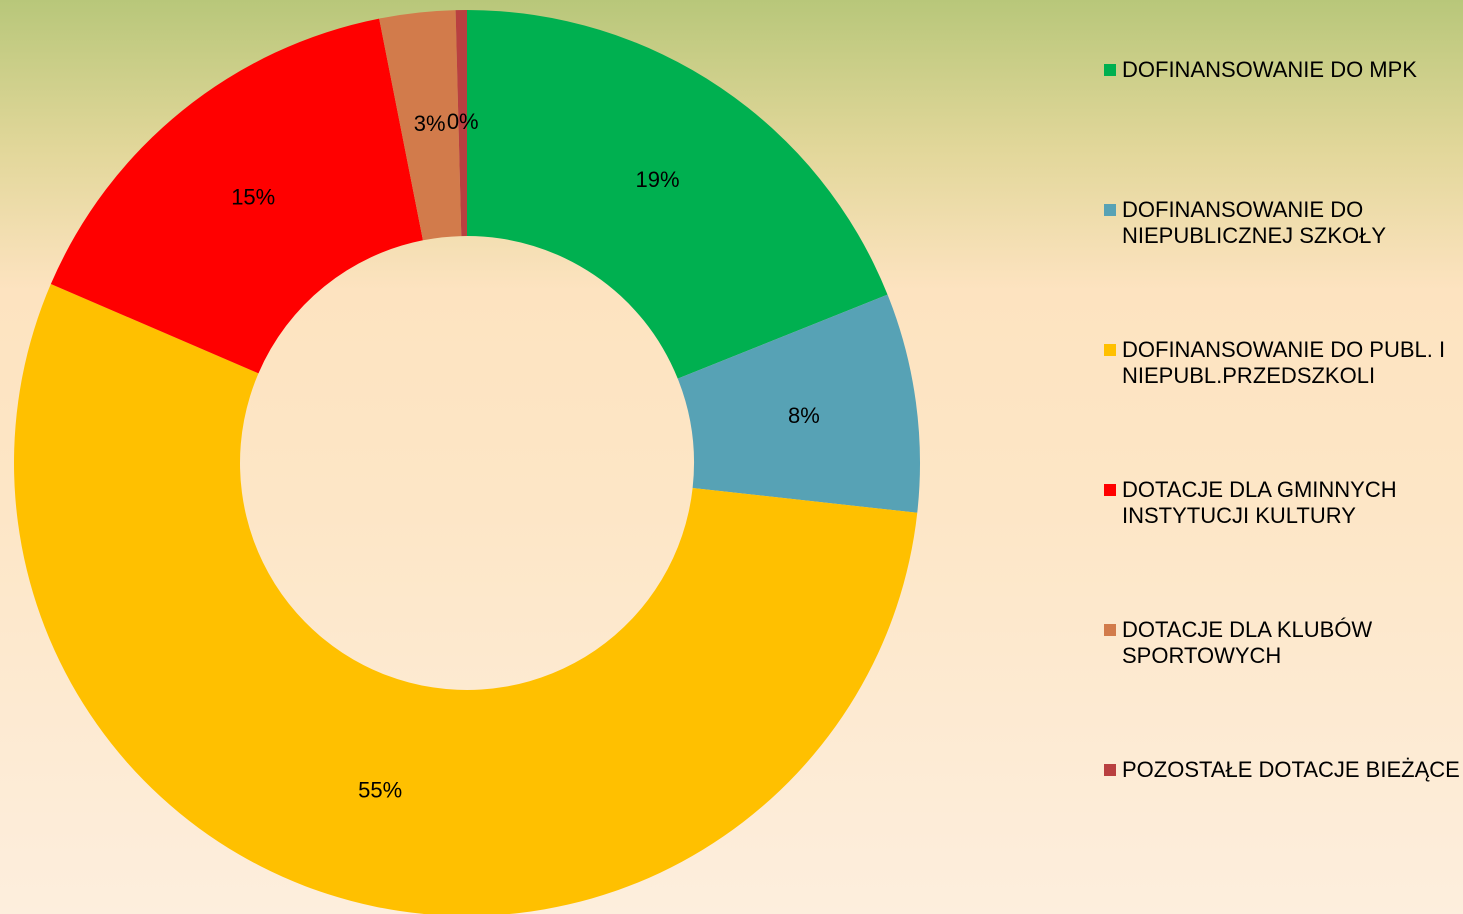 The width and height of the screenshot is (1463, 914). Describe the element at coordinates (1247, 642) in the screenshot. I see `legend-label: DOTACJE DLA KLUBÓW SPORTOWYCH` at that location.